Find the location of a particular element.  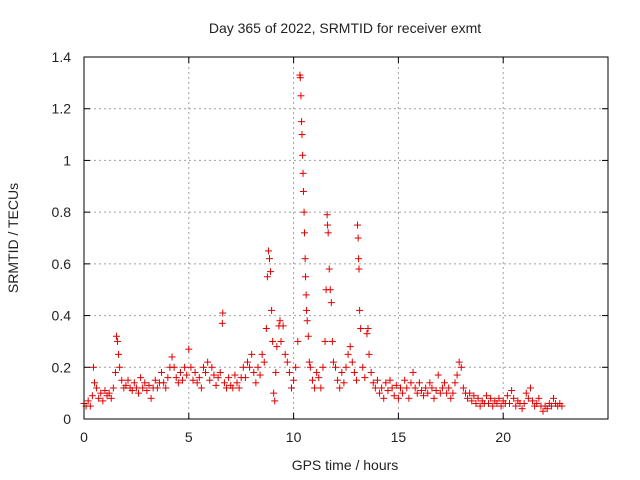

x-tick-label: 10 is located at coordinates (294, 437).